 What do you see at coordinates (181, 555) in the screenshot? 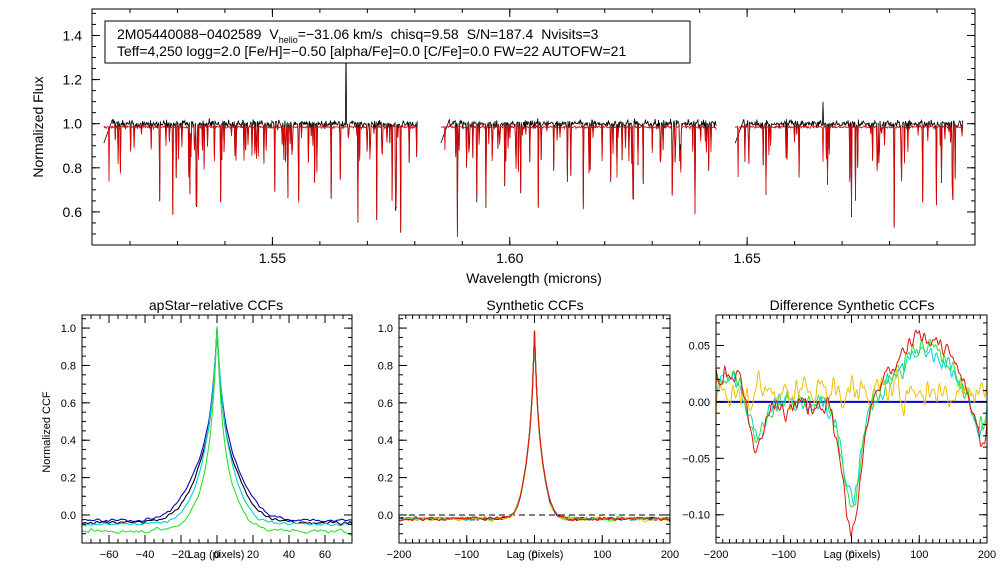
I see `x-tick-label: −20` at bounding box center [181, 555].